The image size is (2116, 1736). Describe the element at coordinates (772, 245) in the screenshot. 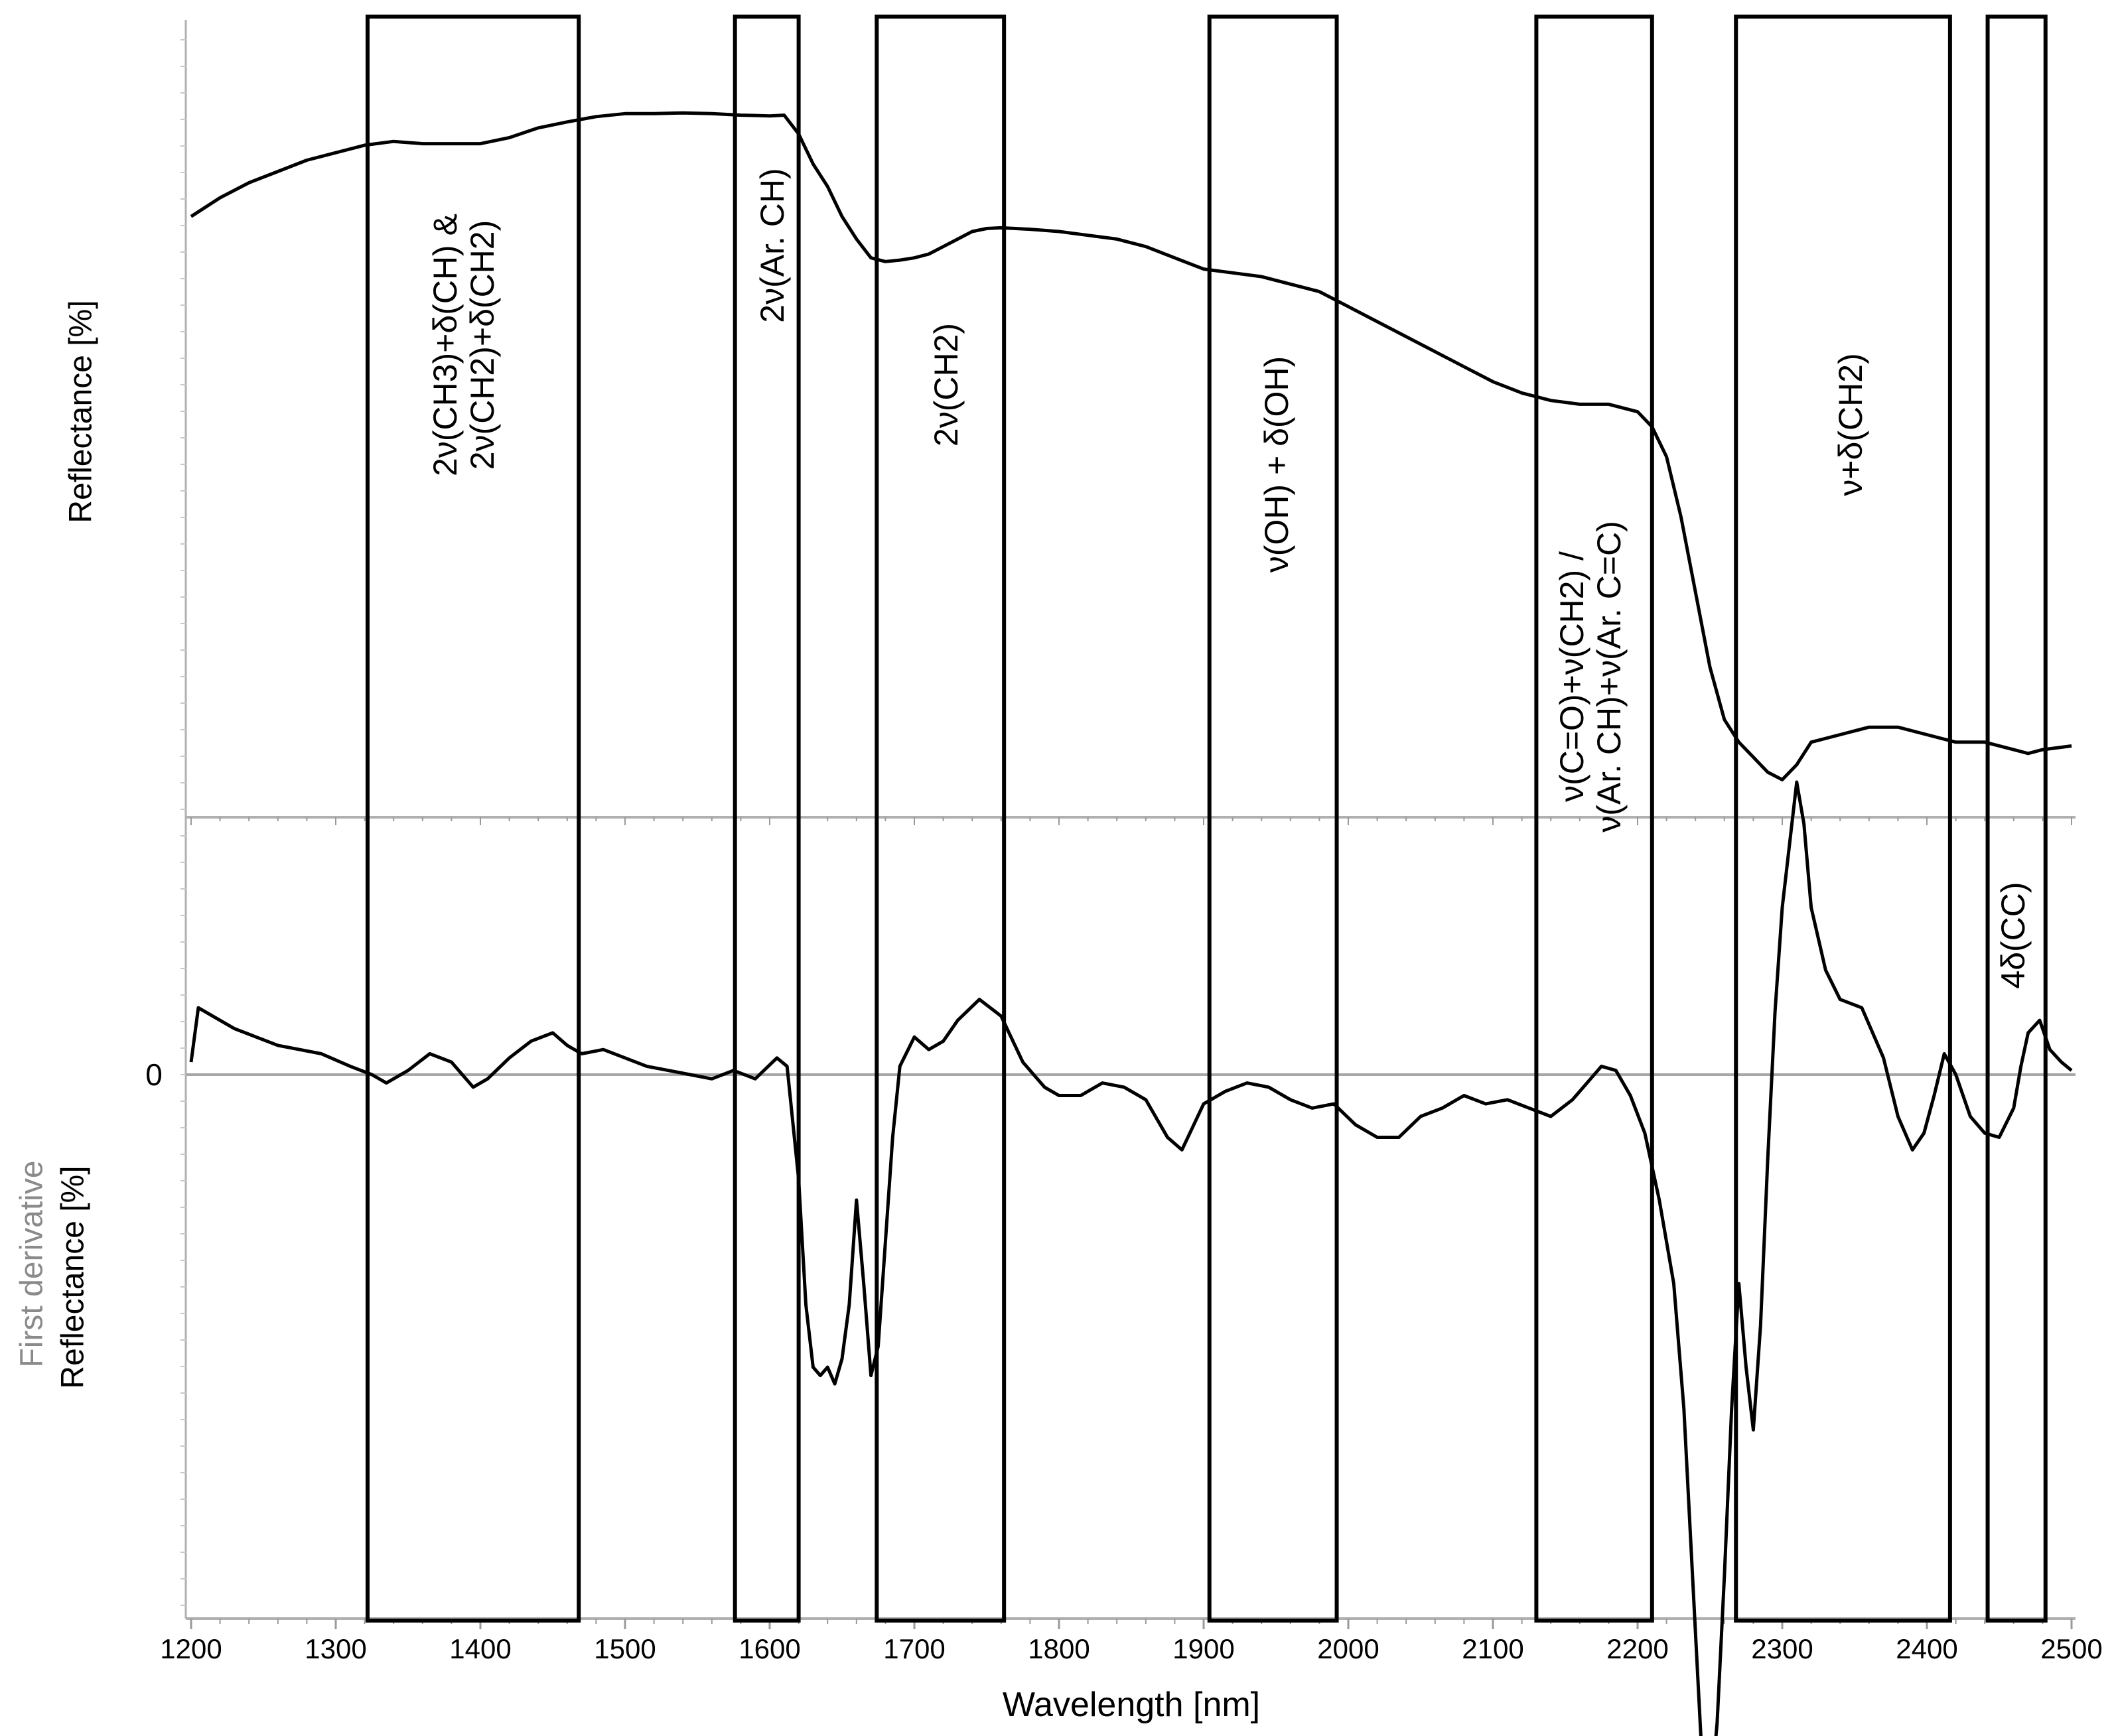

I see `band-label: 2ν(Ar. CH)` at that location.